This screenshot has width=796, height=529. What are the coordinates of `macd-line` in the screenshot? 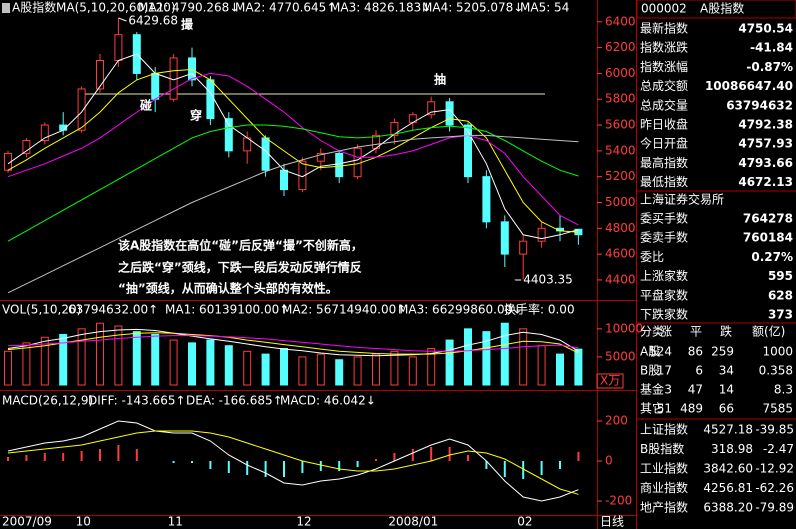 It's located at (293, 461).